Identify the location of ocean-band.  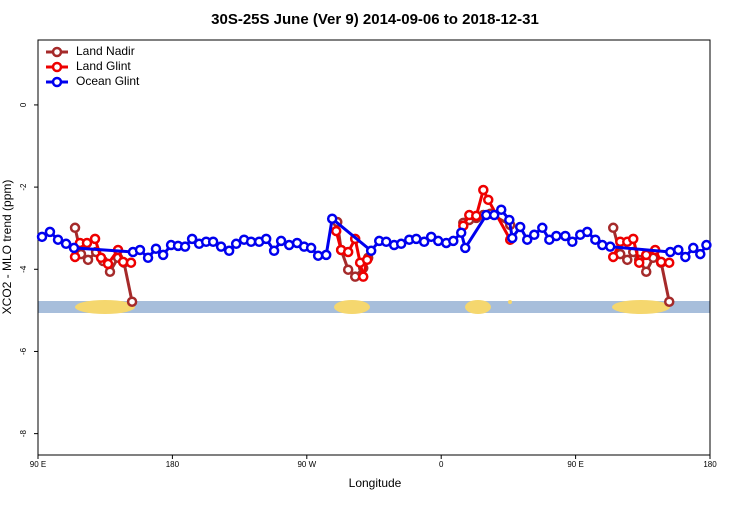
(374, 307).